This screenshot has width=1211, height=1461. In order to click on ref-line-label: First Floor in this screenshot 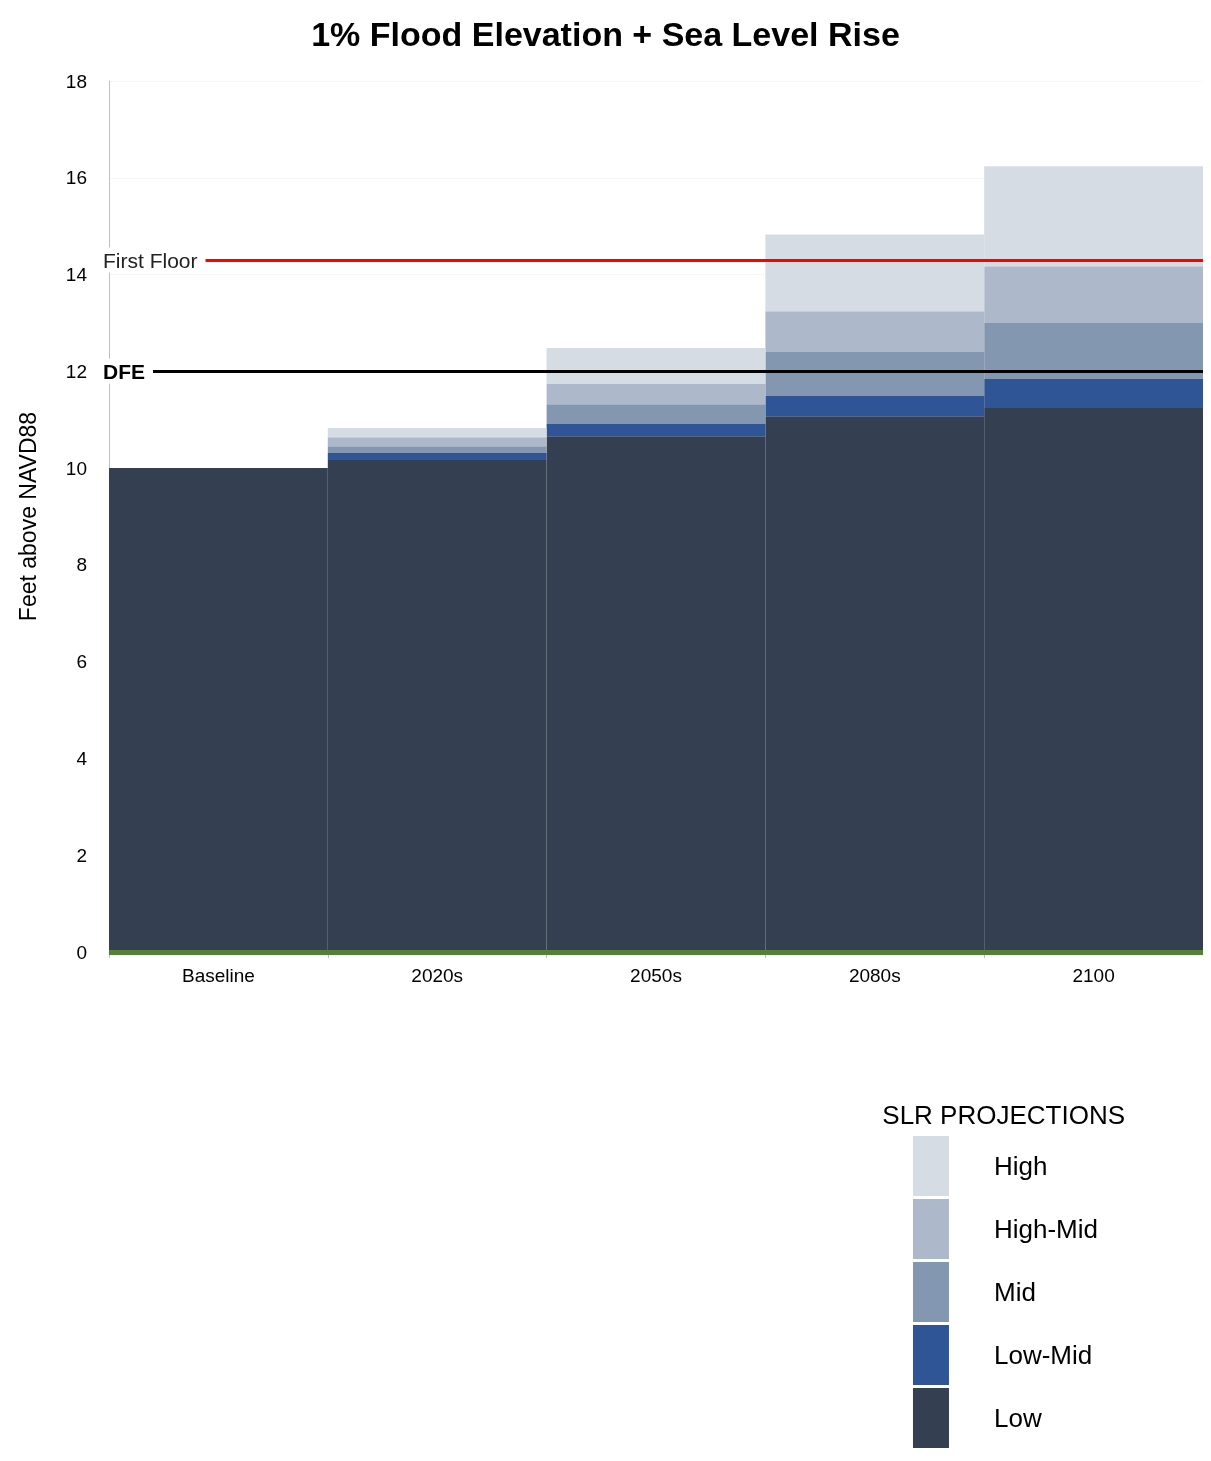, I will do `click(150, 260)`.